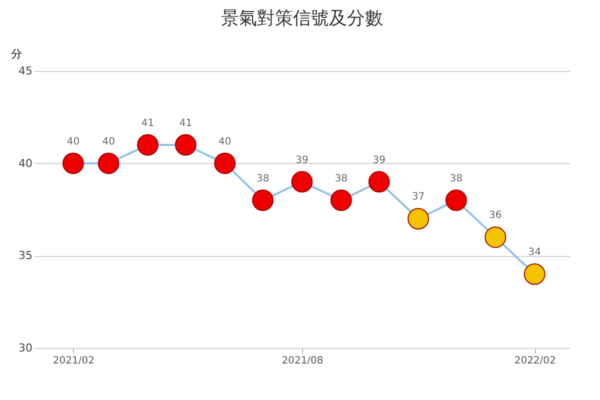 The image size is (600, 400). What do you see at coordinates (303, 361) in the screenshot?
I see `x-tick-label: 2021/08` at bounding box center [303, 361].